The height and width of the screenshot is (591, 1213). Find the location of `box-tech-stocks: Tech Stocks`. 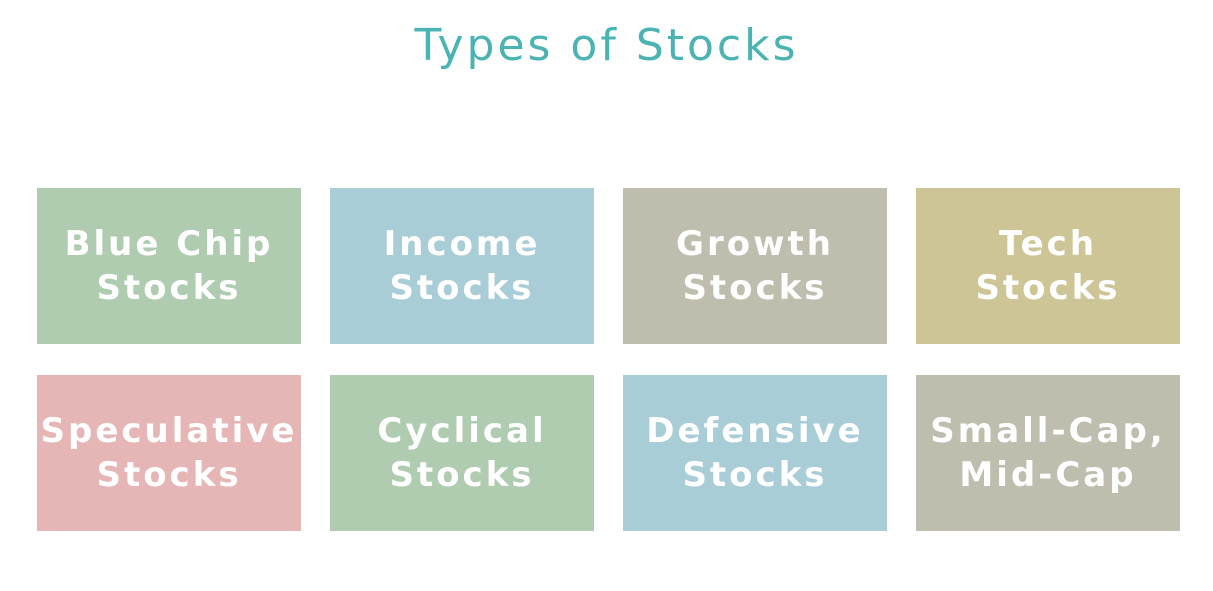

box-tech-stocks: Tech Stocks is located at coordinates (1048, 266).